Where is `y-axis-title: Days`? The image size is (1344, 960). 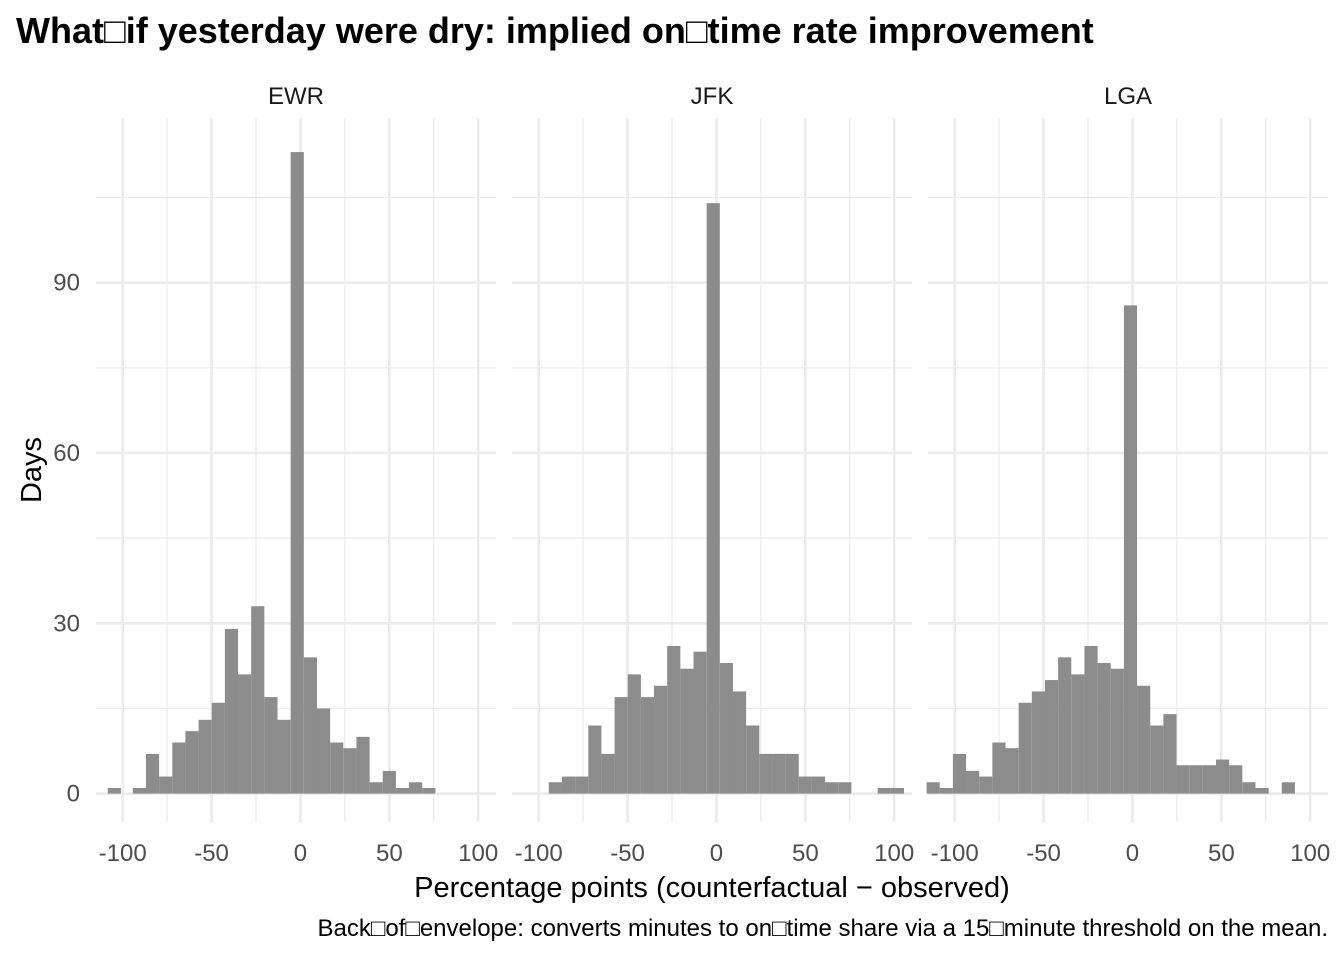
y-axis-title: Days is located at coordinates (32, 470).